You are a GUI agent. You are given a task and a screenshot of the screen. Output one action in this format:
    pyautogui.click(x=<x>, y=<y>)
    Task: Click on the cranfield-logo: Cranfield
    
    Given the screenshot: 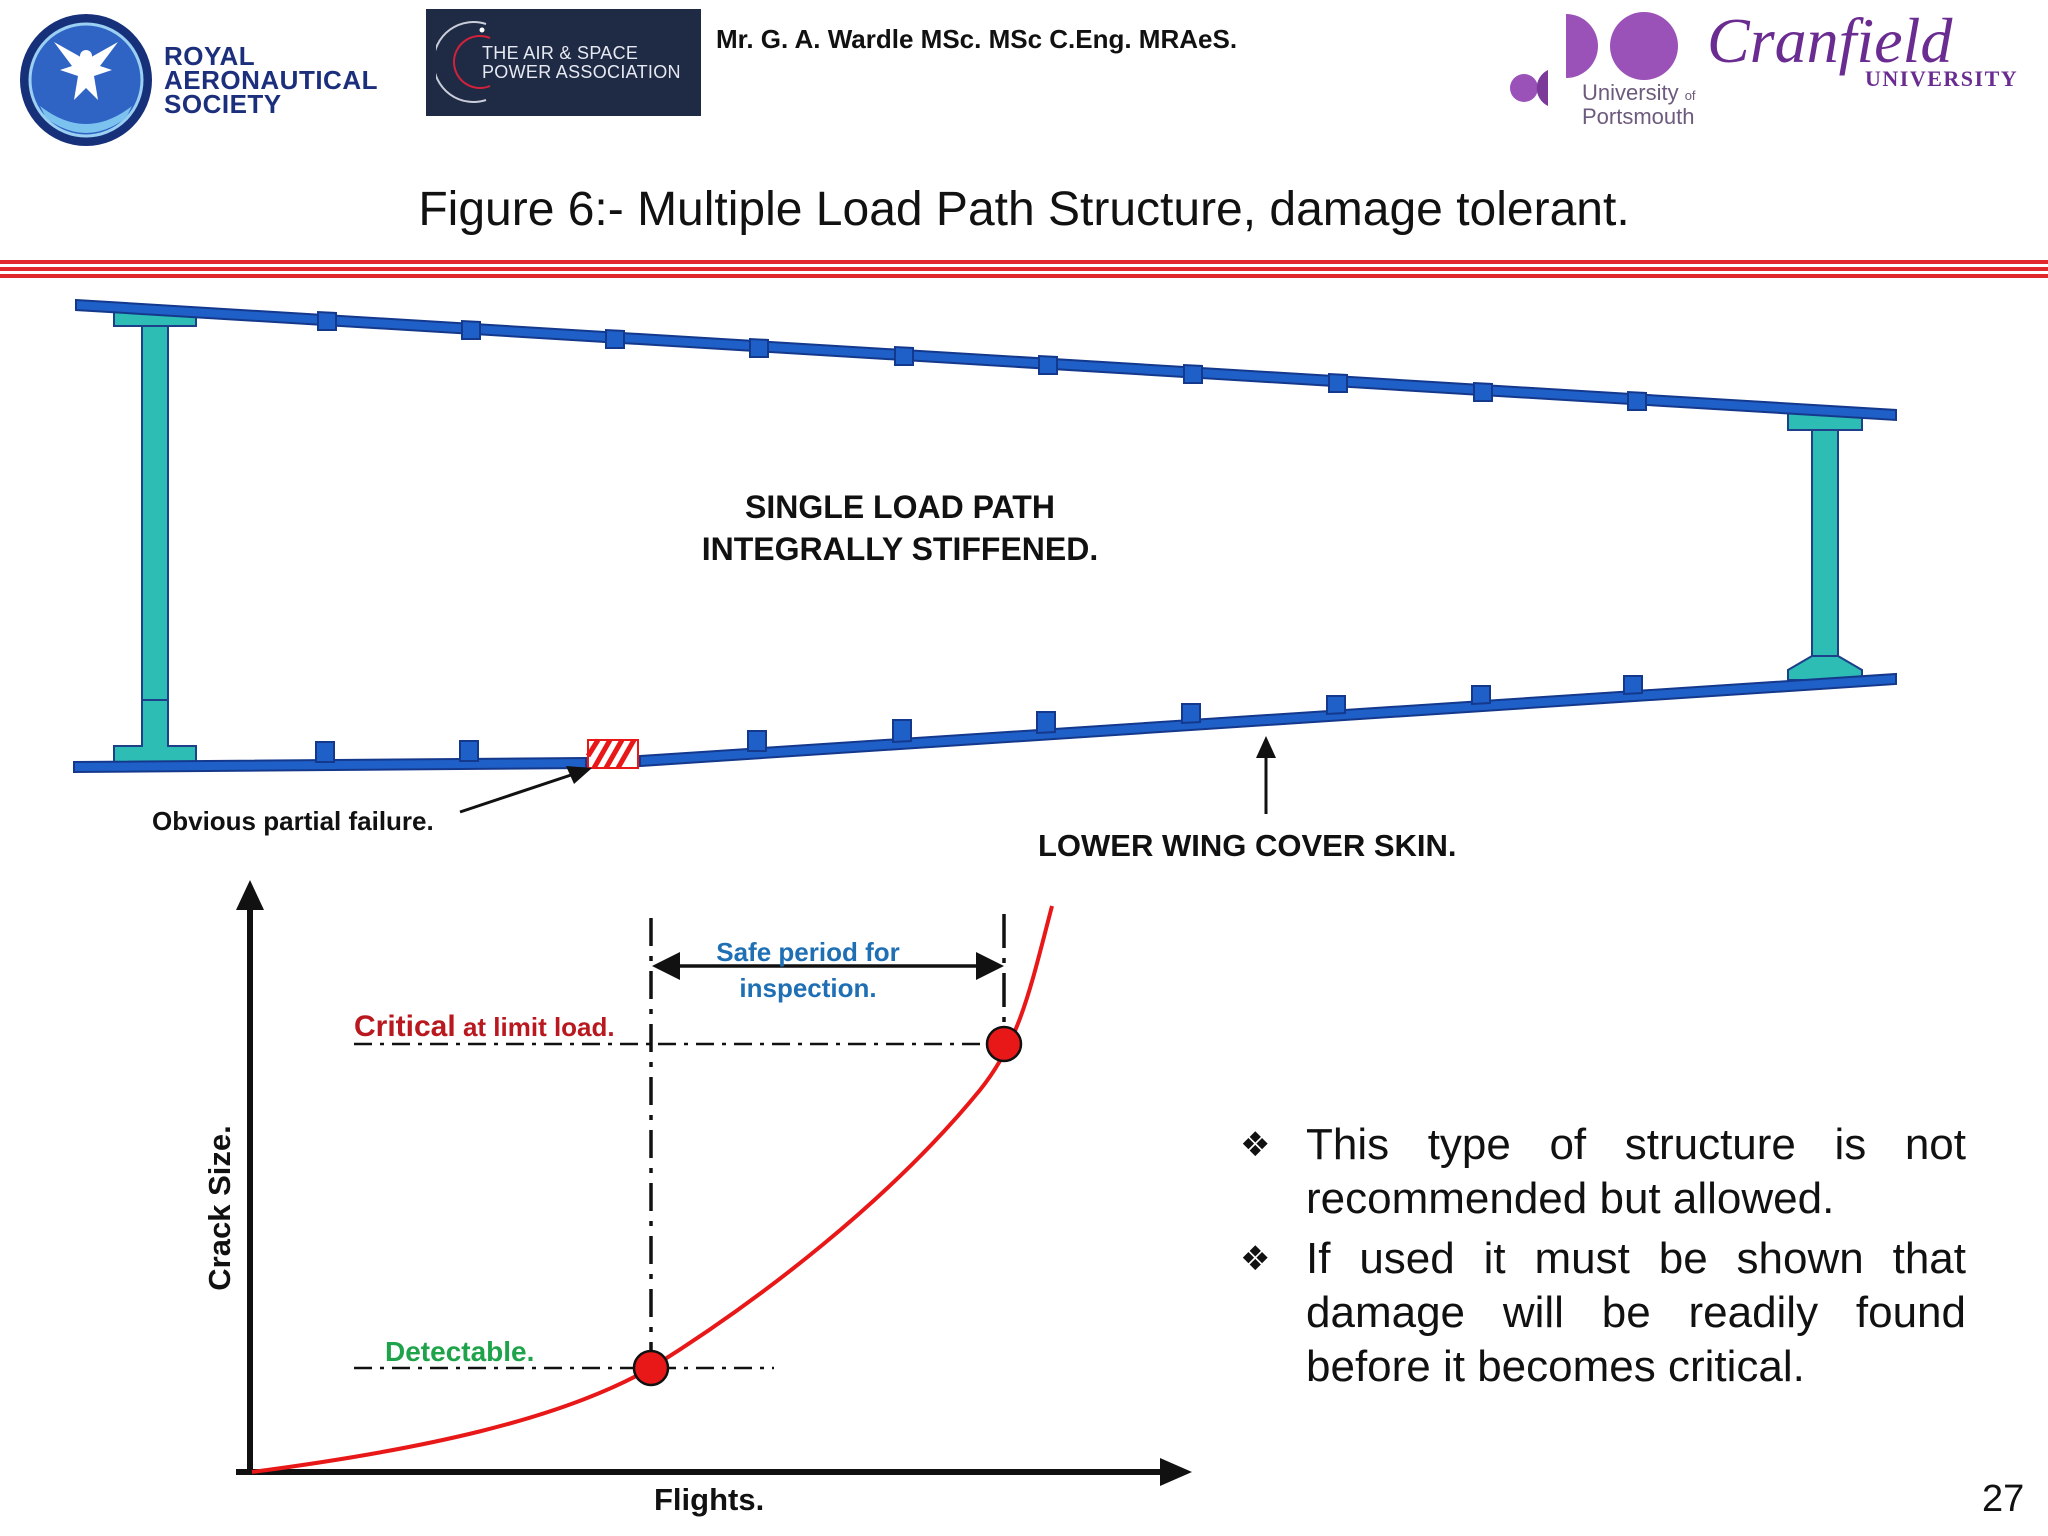 What is the action you would take?
    pyautogui.click(x=1830, y=40)
    